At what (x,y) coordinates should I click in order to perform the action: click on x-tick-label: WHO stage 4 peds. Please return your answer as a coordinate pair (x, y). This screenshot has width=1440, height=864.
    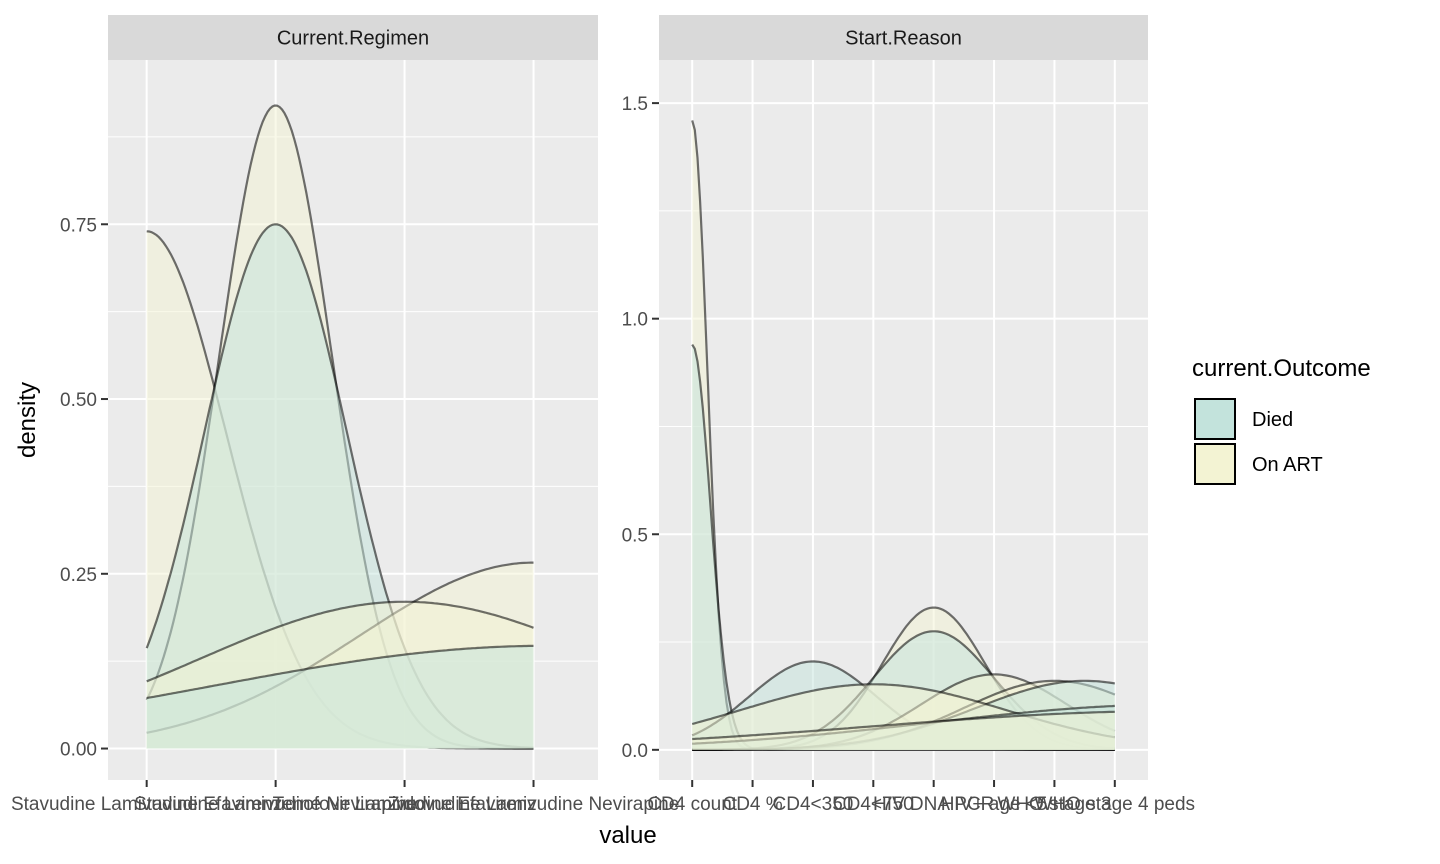
    Looking at the image, I should click on (1115, 804).